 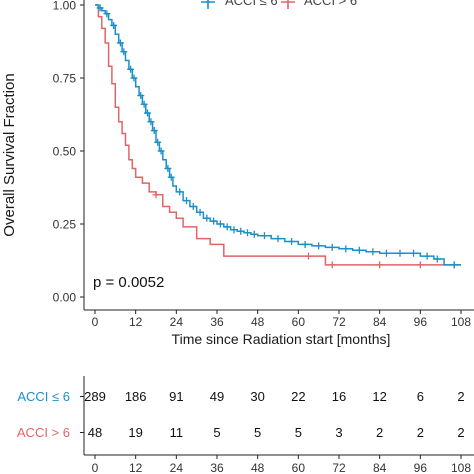 I want to click on risk-count-acci-high: 48, so click(x=95, y=432).